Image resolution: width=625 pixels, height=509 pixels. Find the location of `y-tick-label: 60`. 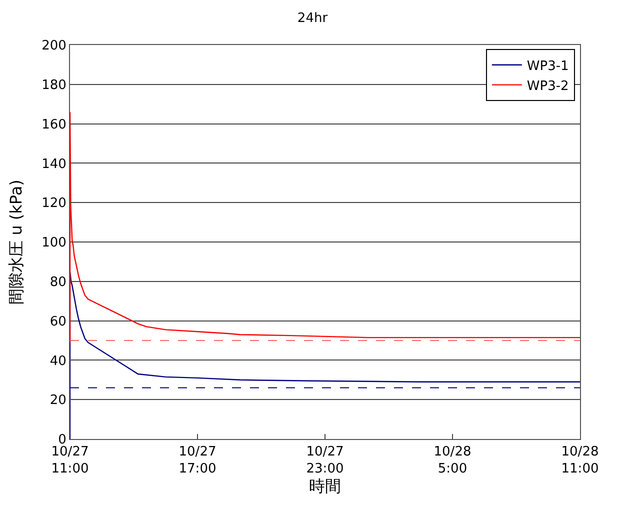

y-tick-label: 60 is located at coordinates (58, 322).